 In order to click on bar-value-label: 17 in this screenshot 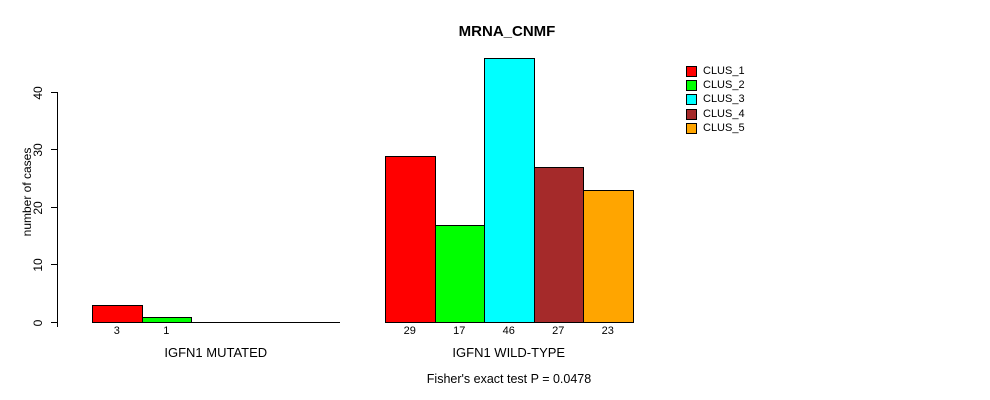, I will do `click(459, 331)`.